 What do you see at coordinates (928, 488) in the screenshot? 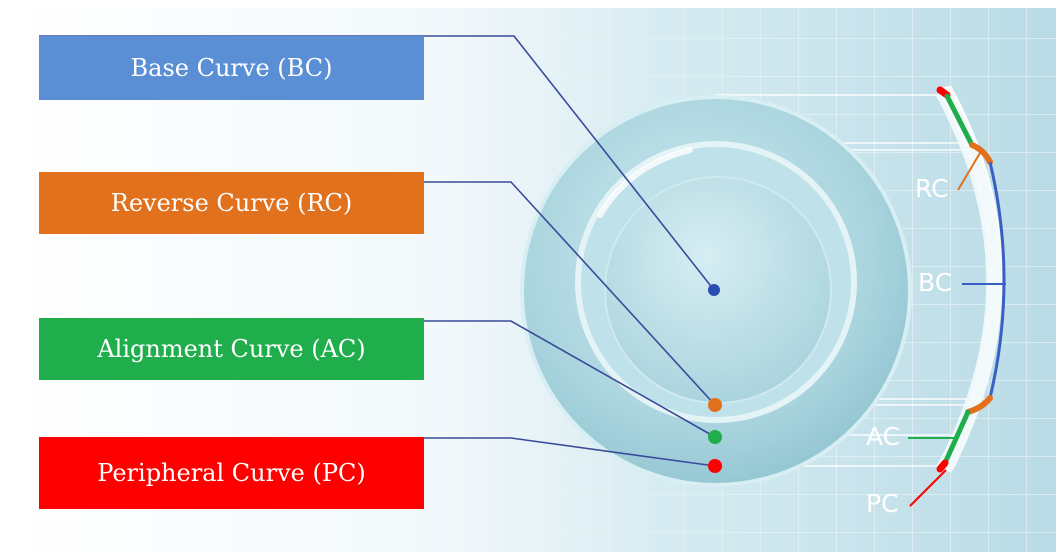
I see `side-pc-pointer` at bounding box center [928, 488].